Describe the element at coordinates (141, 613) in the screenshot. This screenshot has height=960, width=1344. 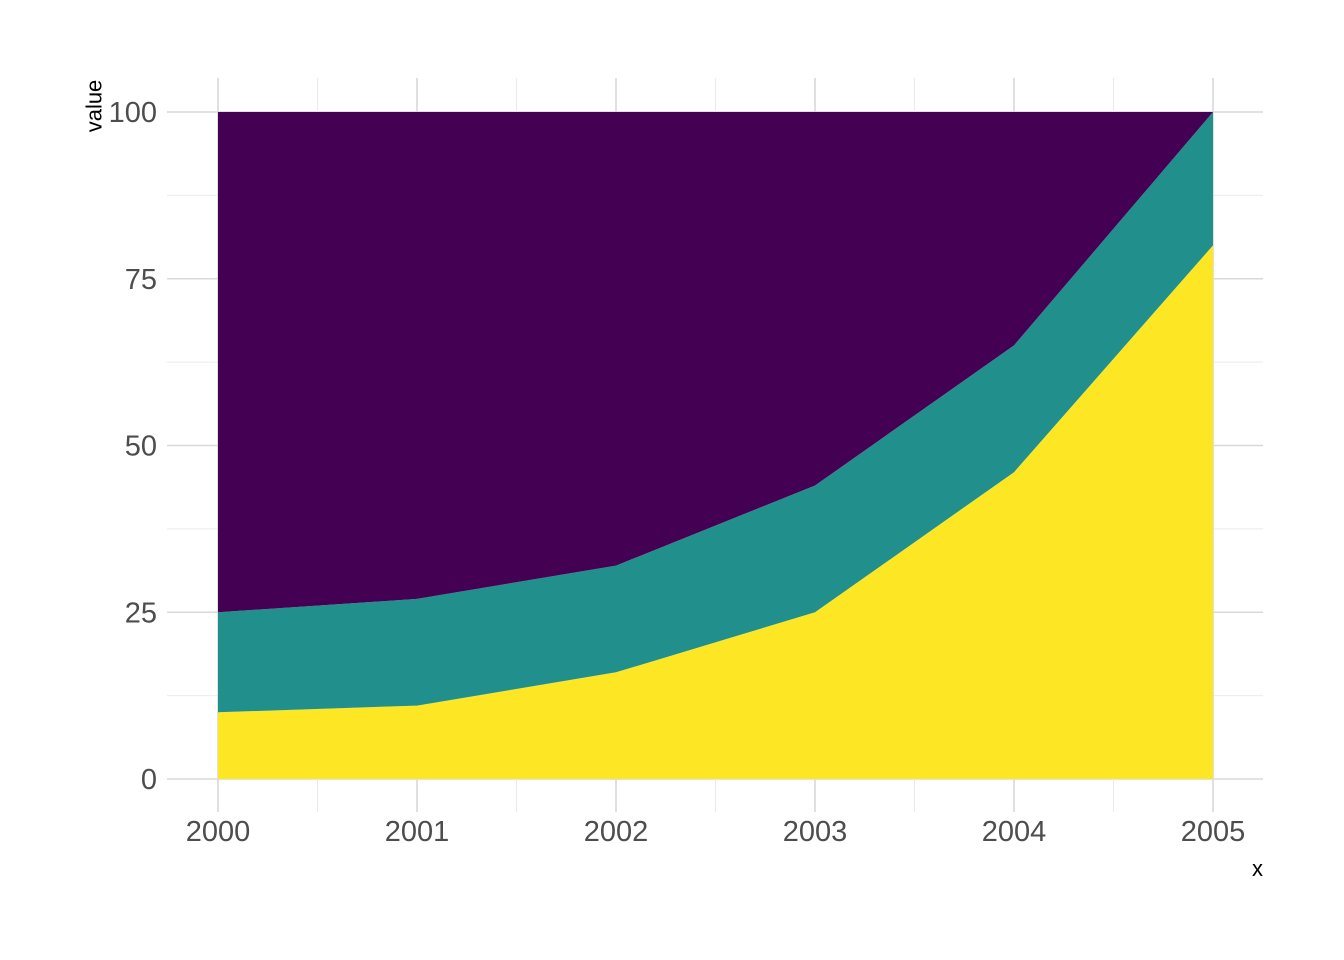
I see `y-tick-label-25: 25` at that location.